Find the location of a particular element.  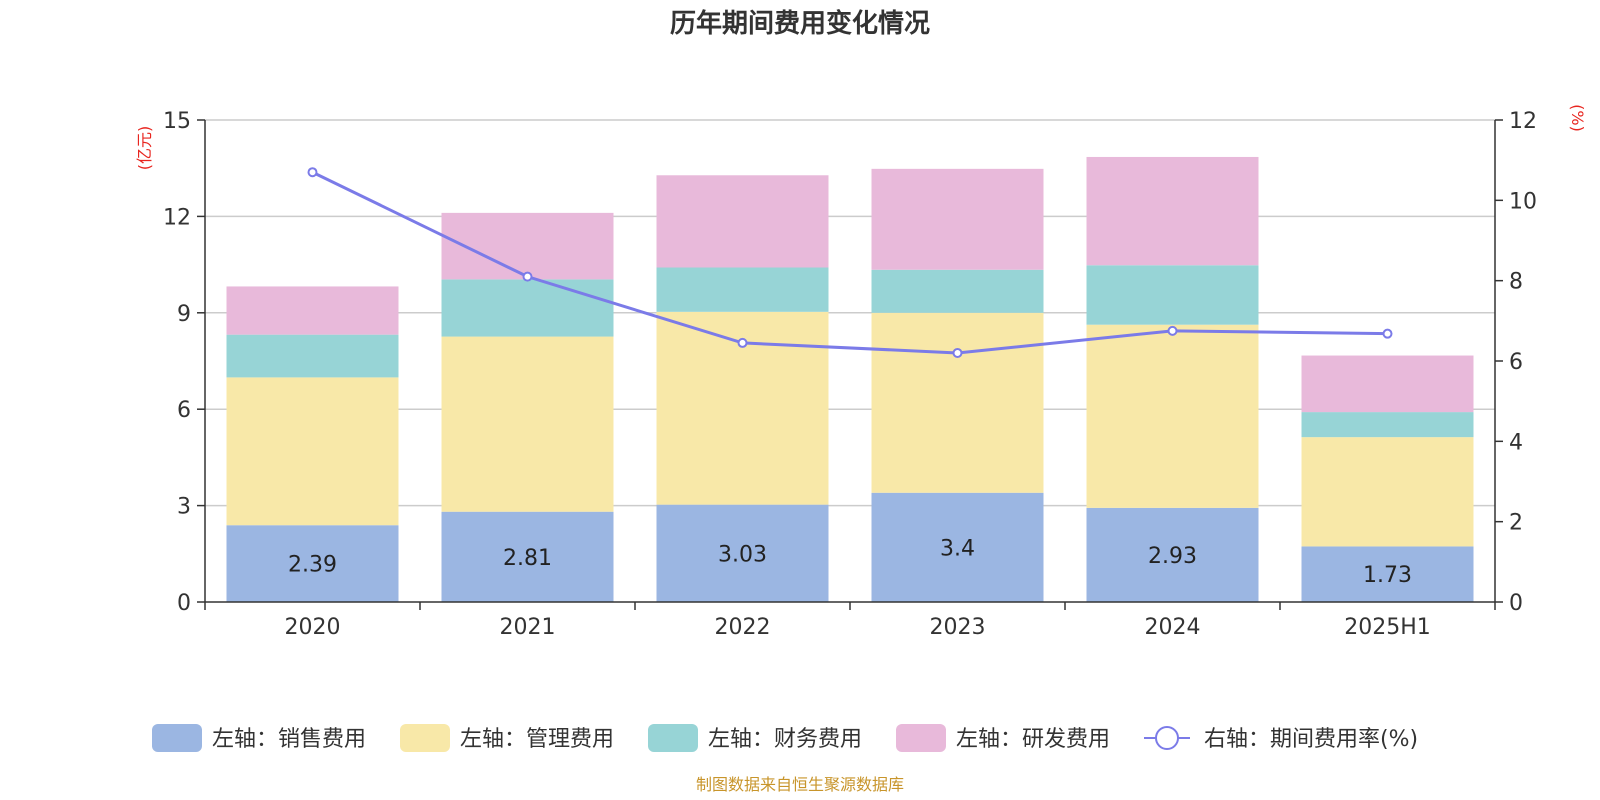

legend-circle-swatch is located at coordinates (1167, 738).